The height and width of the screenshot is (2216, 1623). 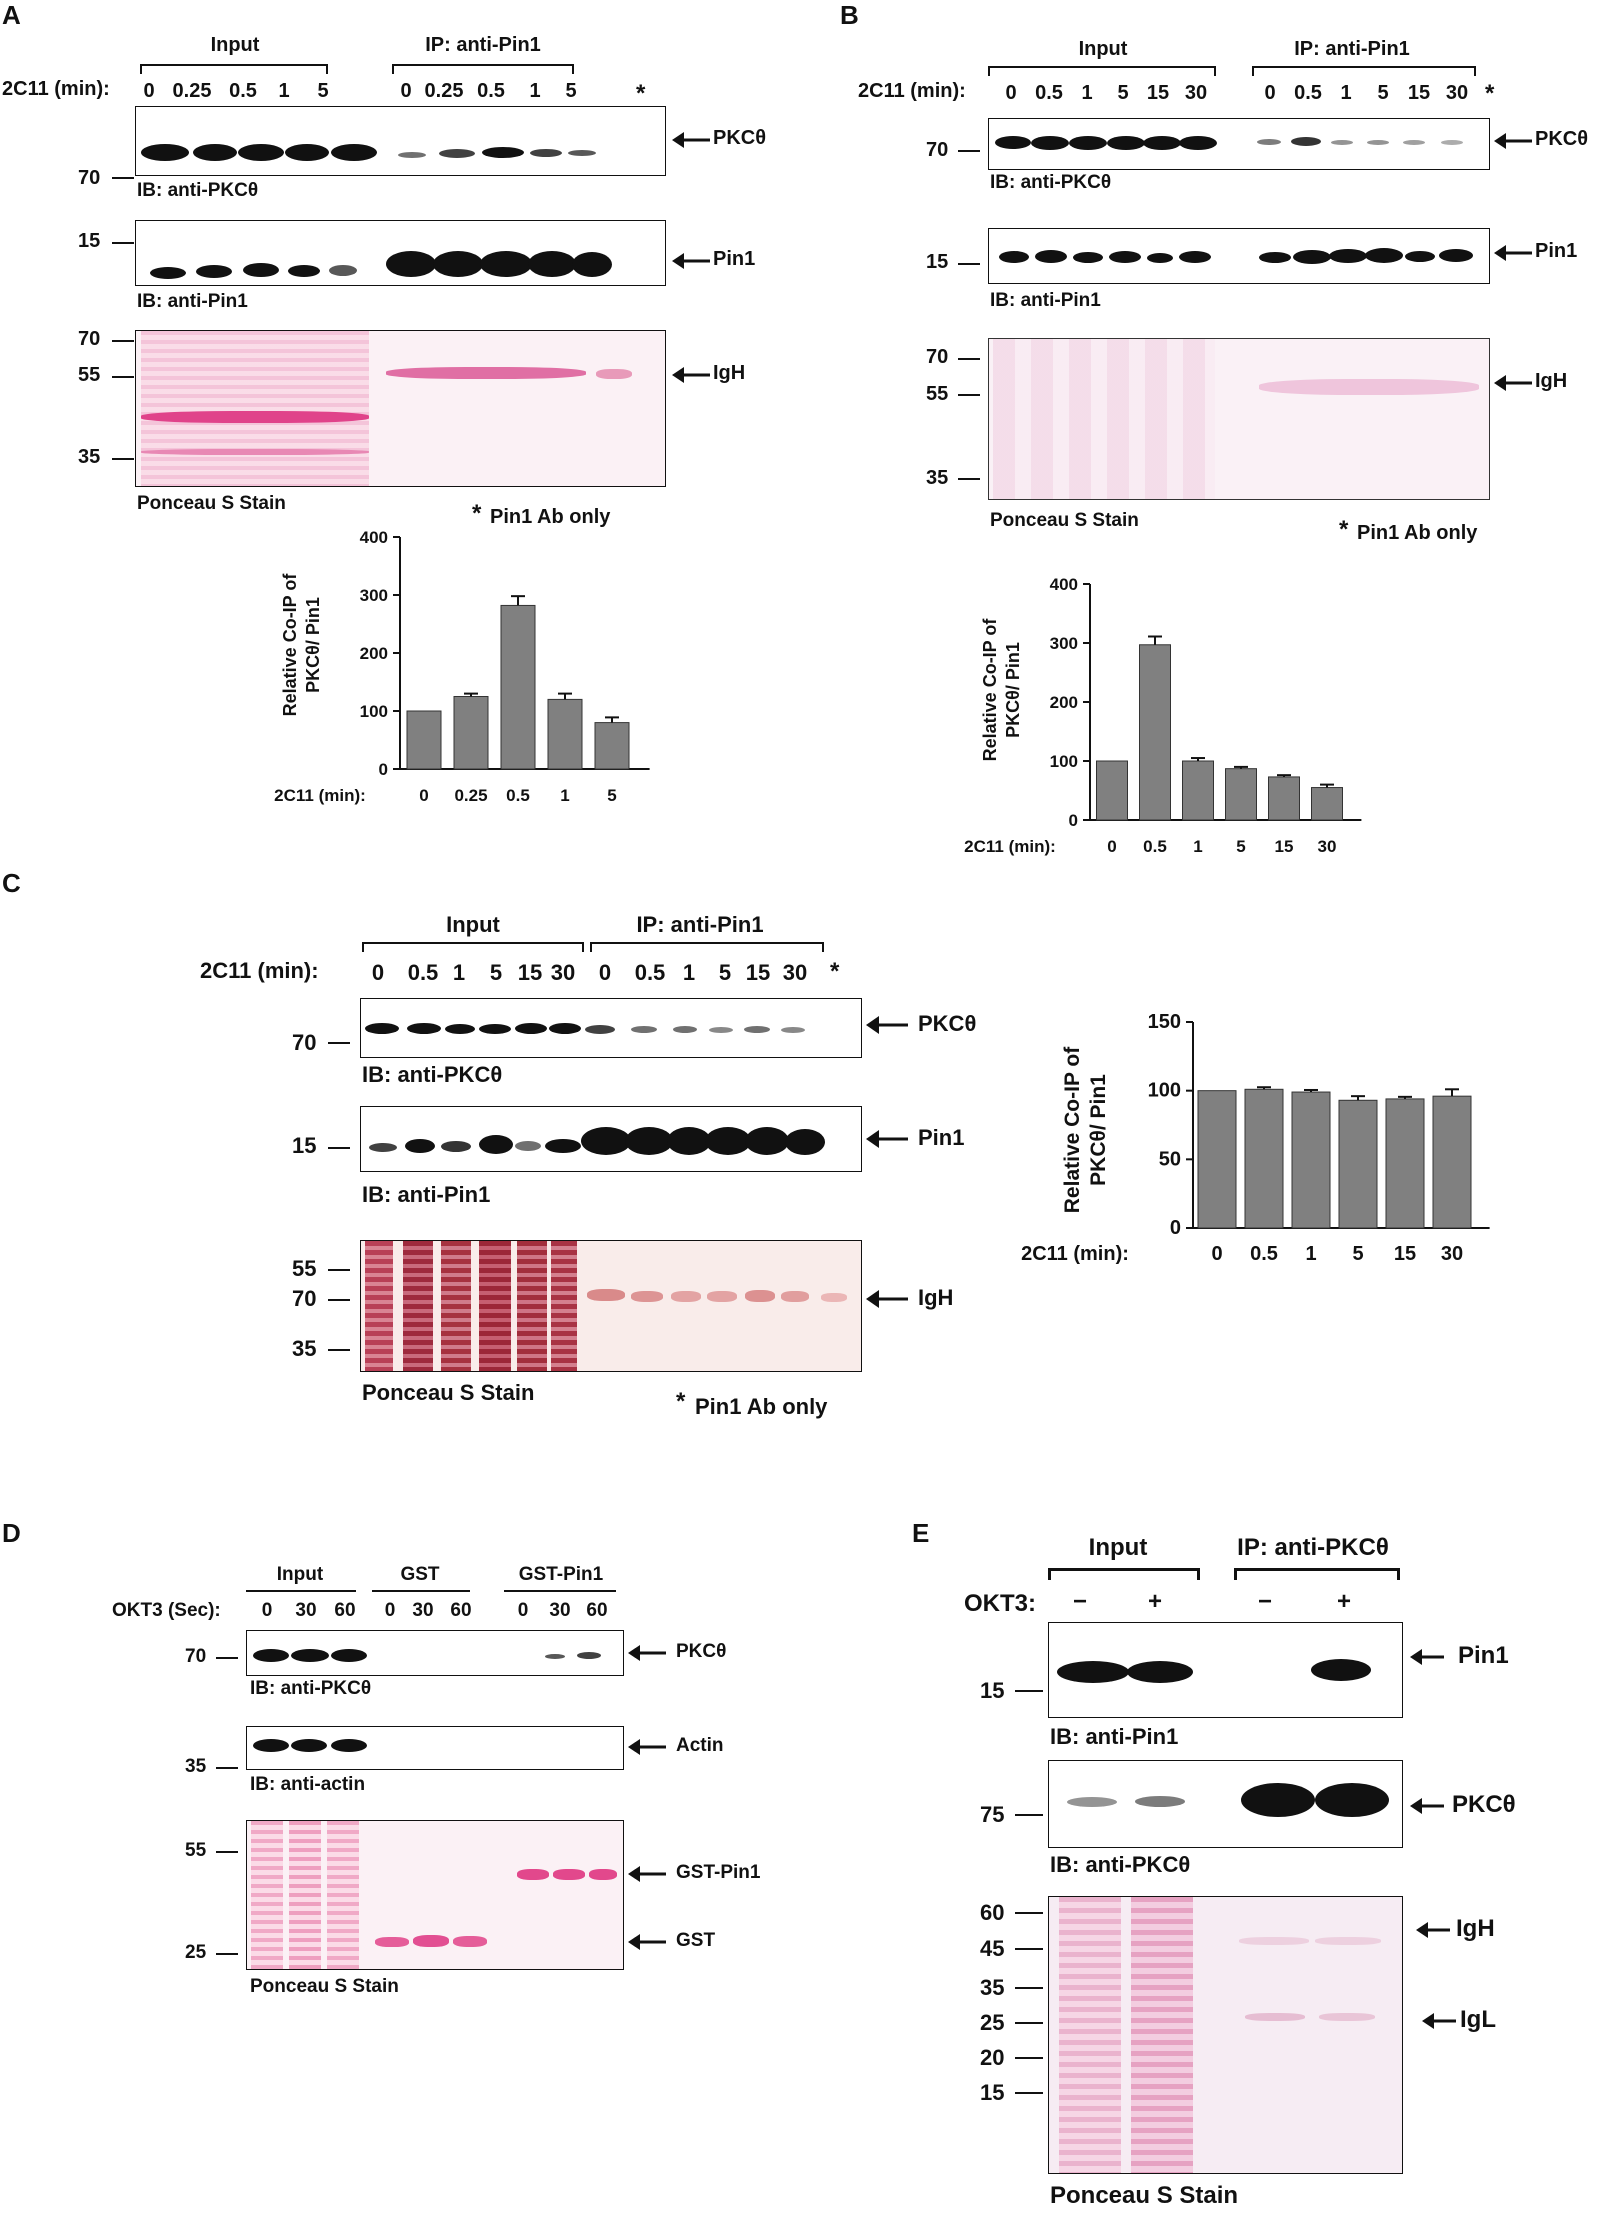 I want to click on x-tick-label: 0, so click(x=423, y=795).